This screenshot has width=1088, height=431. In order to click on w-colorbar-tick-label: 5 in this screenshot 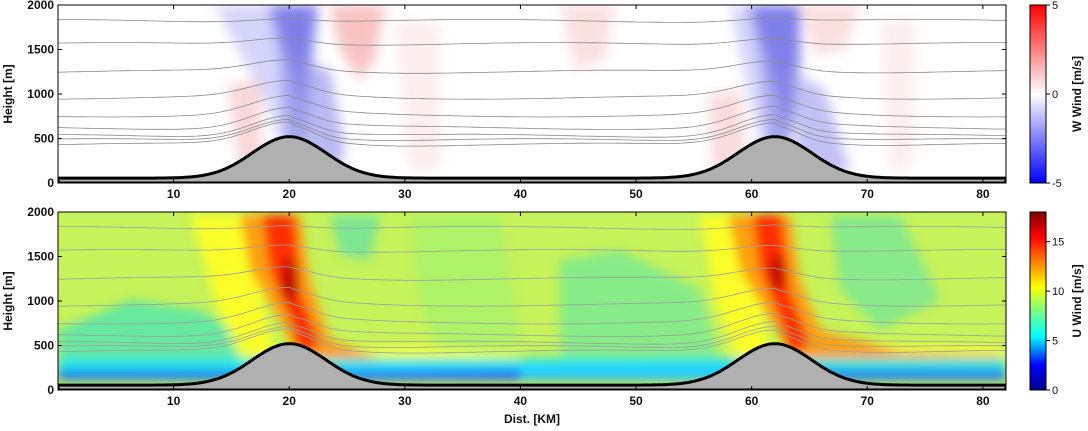, I will do `click(1055, 6)`.